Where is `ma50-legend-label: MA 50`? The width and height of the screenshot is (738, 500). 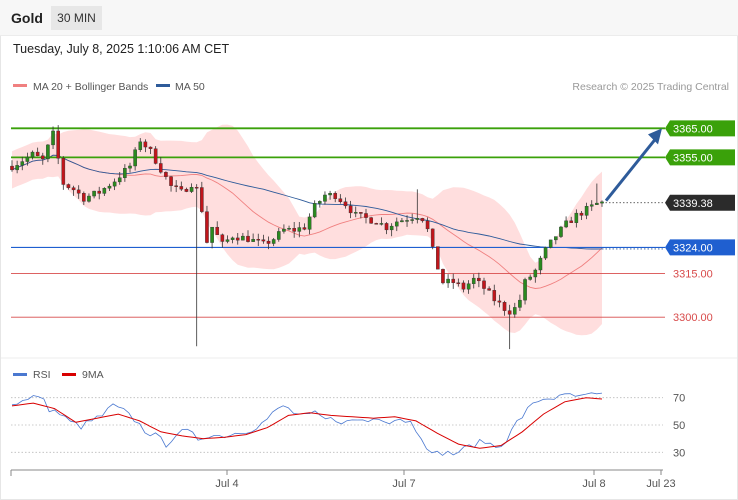 ma50-legend-label: MA 50 is located at coordinates (190, 87).